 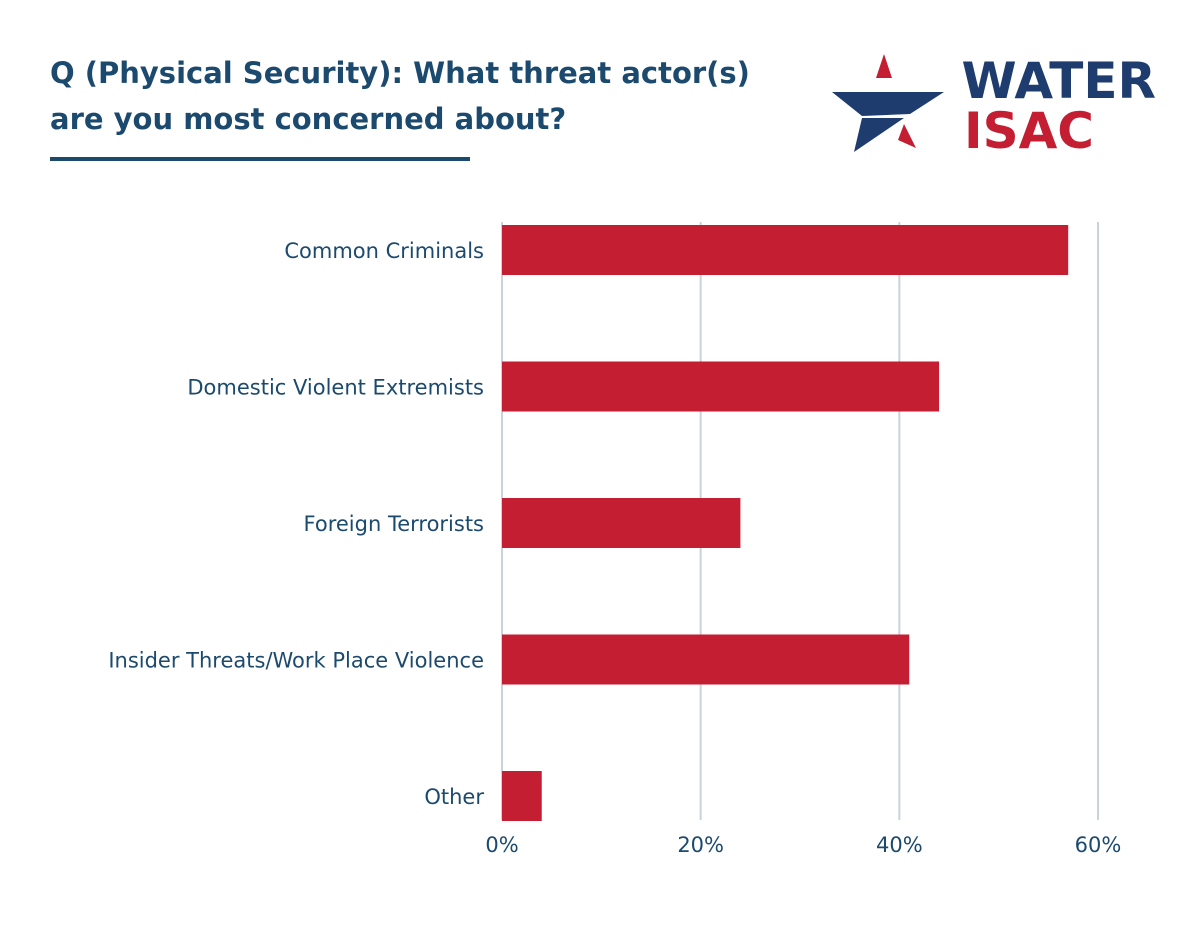 I want to click on title-underline, so click(x=260, y=159).